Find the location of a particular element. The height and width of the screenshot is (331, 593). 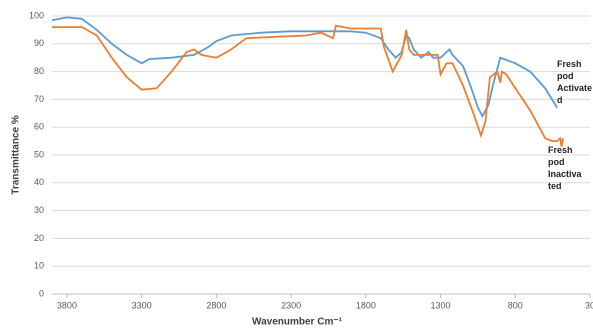

y-tick-label: 40 is located at coordinates (39, 182).